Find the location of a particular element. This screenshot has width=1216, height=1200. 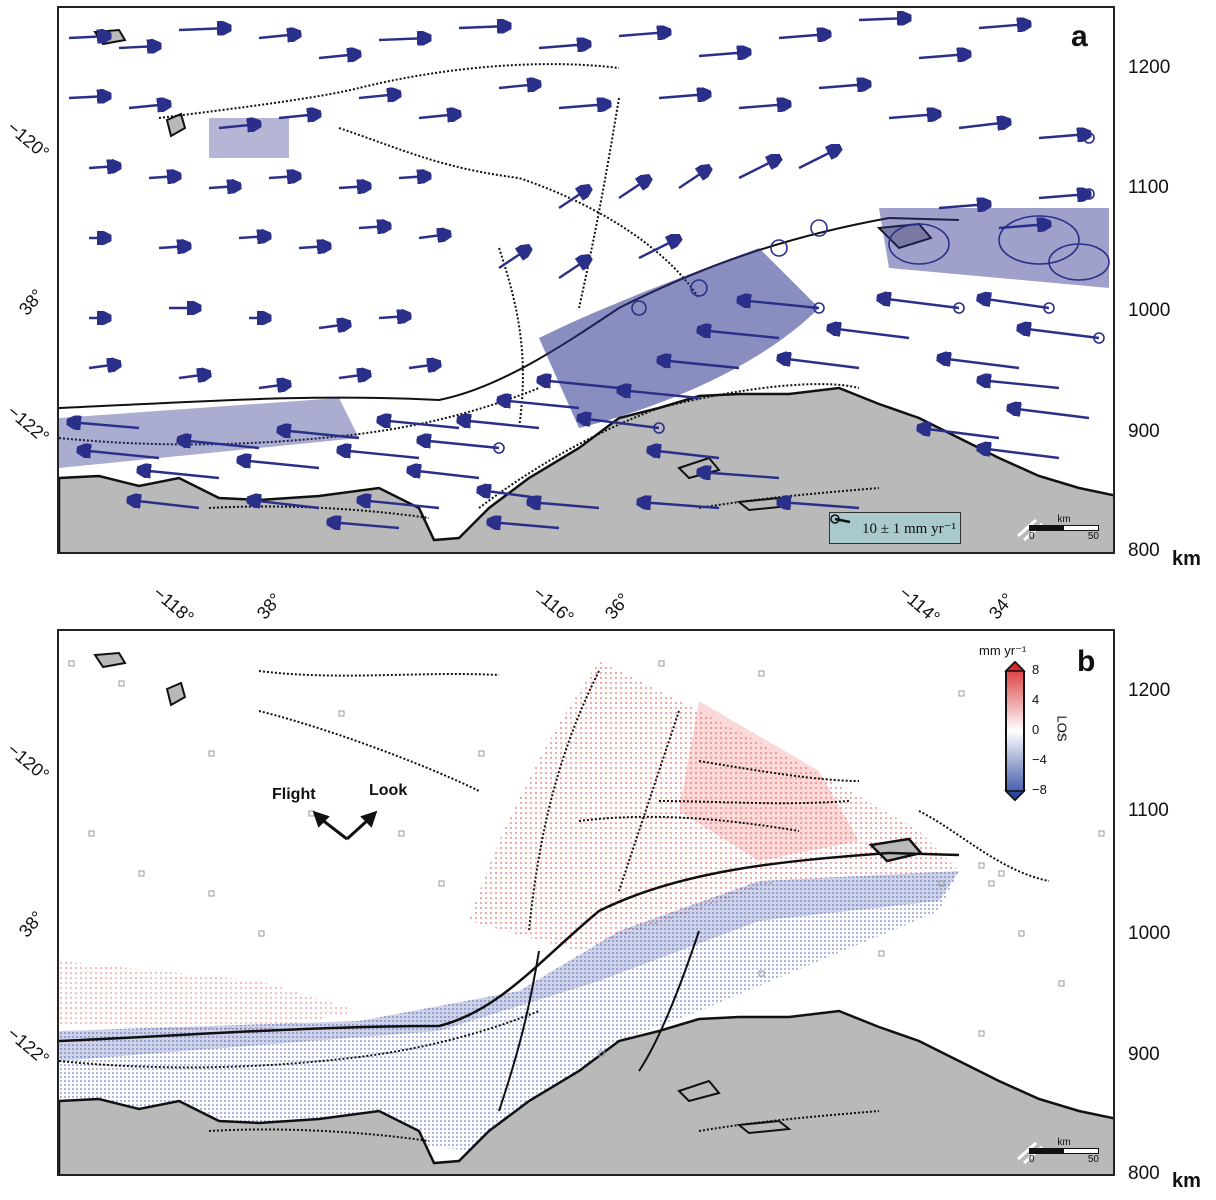

lon-label-118: −118° is located at coordinates (173, 605).